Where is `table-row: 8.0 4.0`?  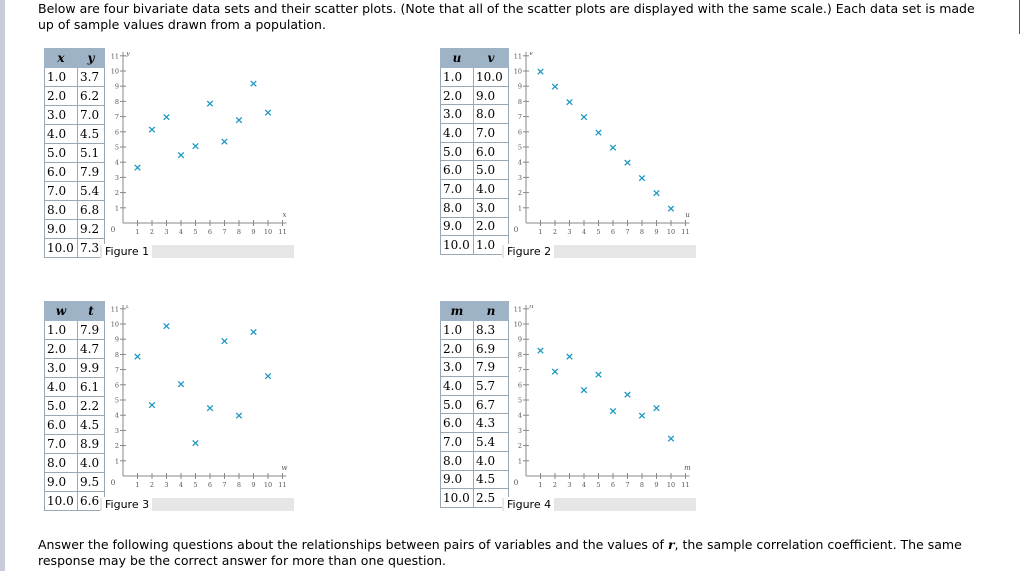 table-row: 8.0 4.0 is located at coordinates (474, 460).